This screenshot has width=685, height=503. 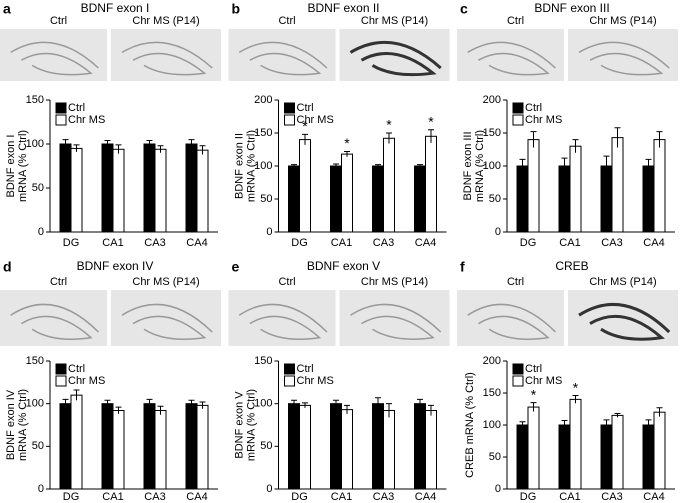 I want to click on y-axis-label: CREB mRNA (% Ctrl), so click(x=470, y=425).